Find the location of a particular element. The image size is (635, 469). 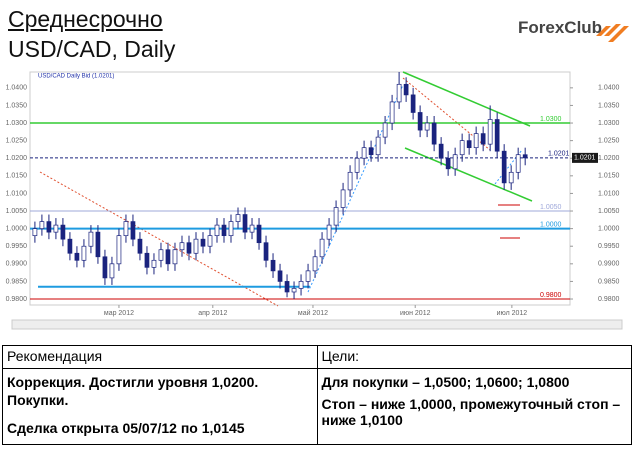

price-box is located at coordinates (585, 157).